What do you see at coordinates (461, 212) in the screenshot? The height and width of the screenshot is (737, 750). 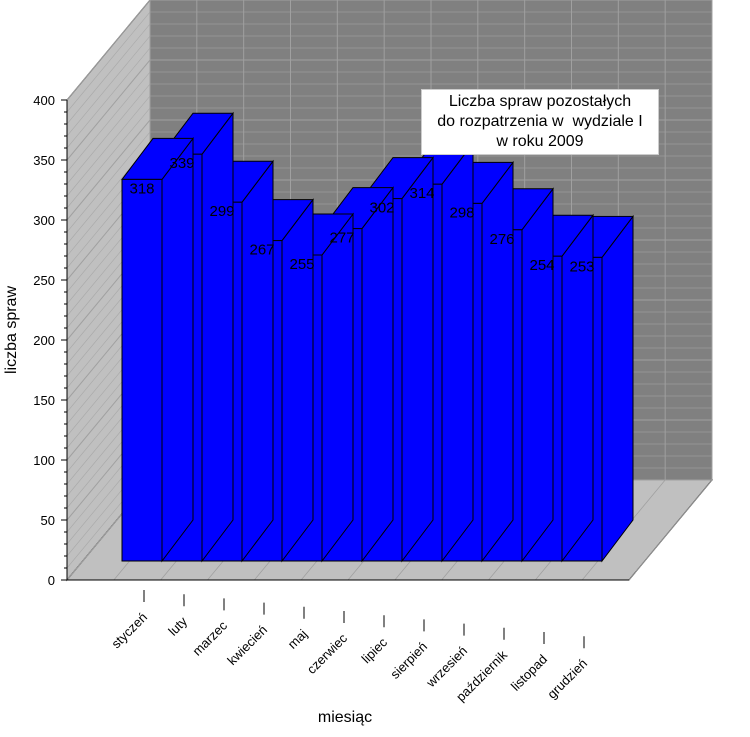 I see `bar-value-label: 298` at bounding box center [461, 212].